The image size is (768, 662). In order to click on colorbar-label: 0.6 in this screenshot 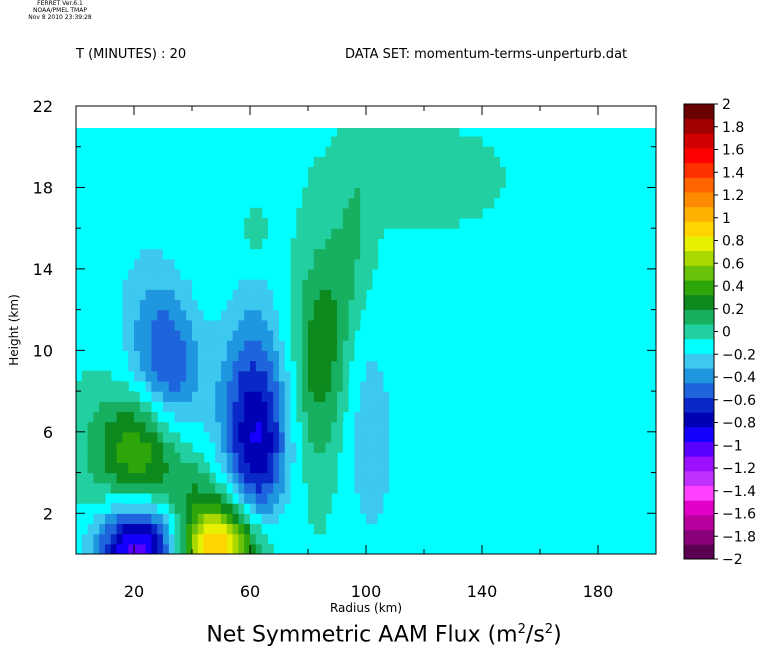, I will do `click(733, 264)`.